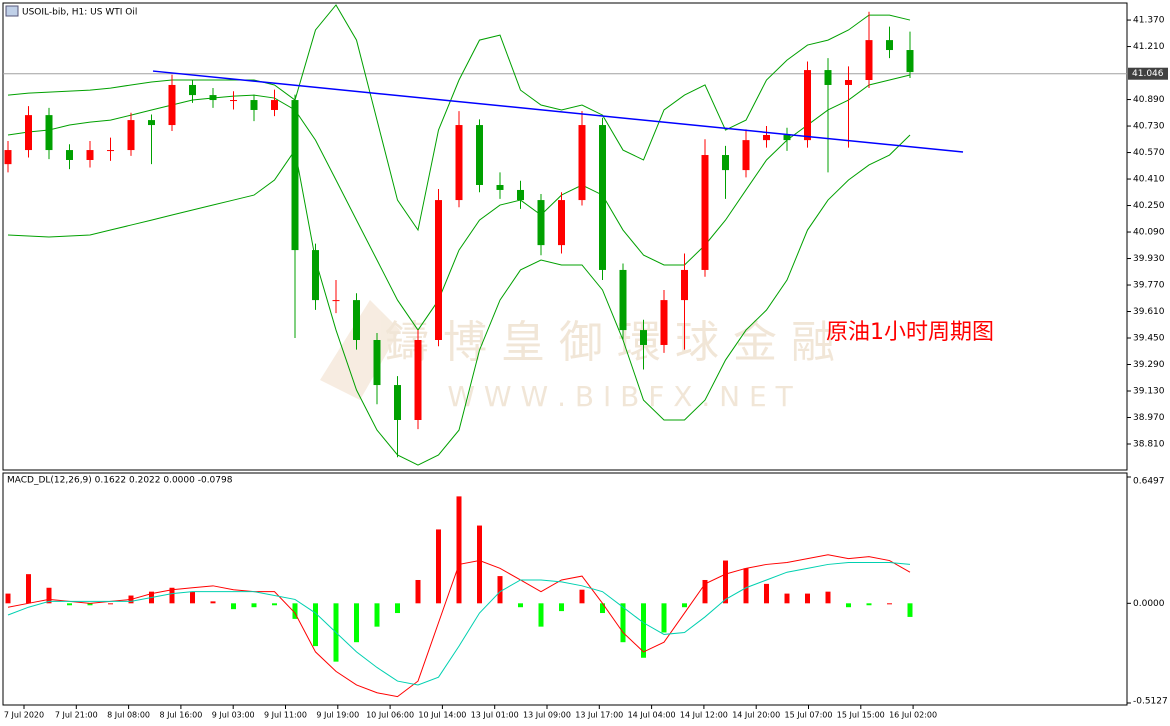 This screenshot has width=1170, height=726. I want to click on x-tick-label: 8 Jul 08:00, so click(128, 715).